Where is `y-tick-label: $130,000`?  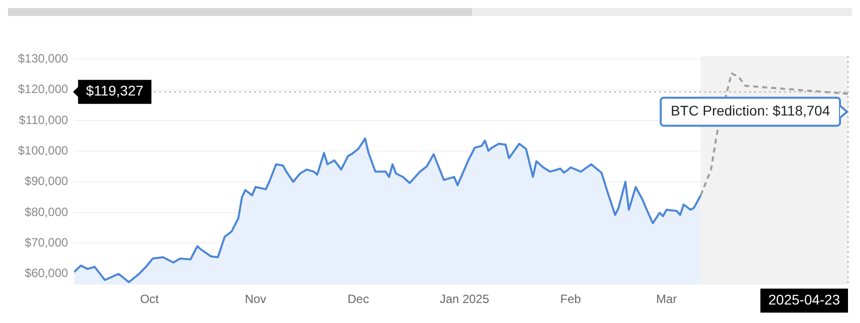
y-tick-label: $130,000 is located at coordinates (43, 58).